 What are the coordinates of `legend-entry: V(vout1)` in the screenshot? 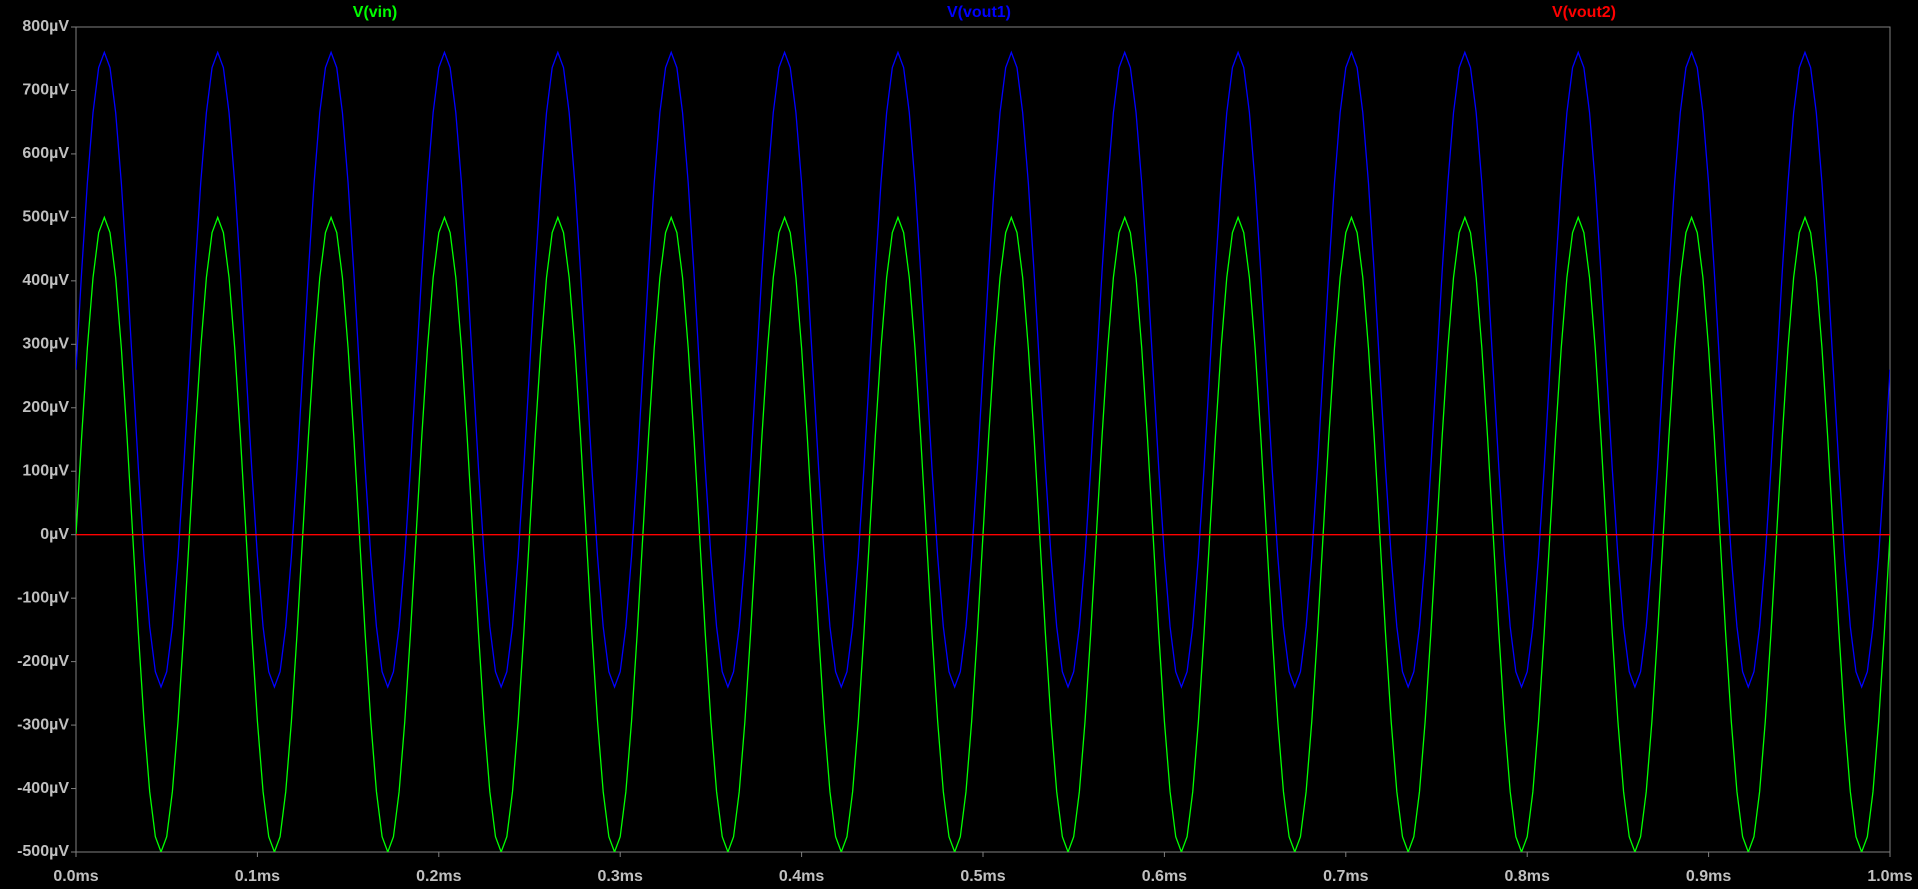 It's located at (979, 12).